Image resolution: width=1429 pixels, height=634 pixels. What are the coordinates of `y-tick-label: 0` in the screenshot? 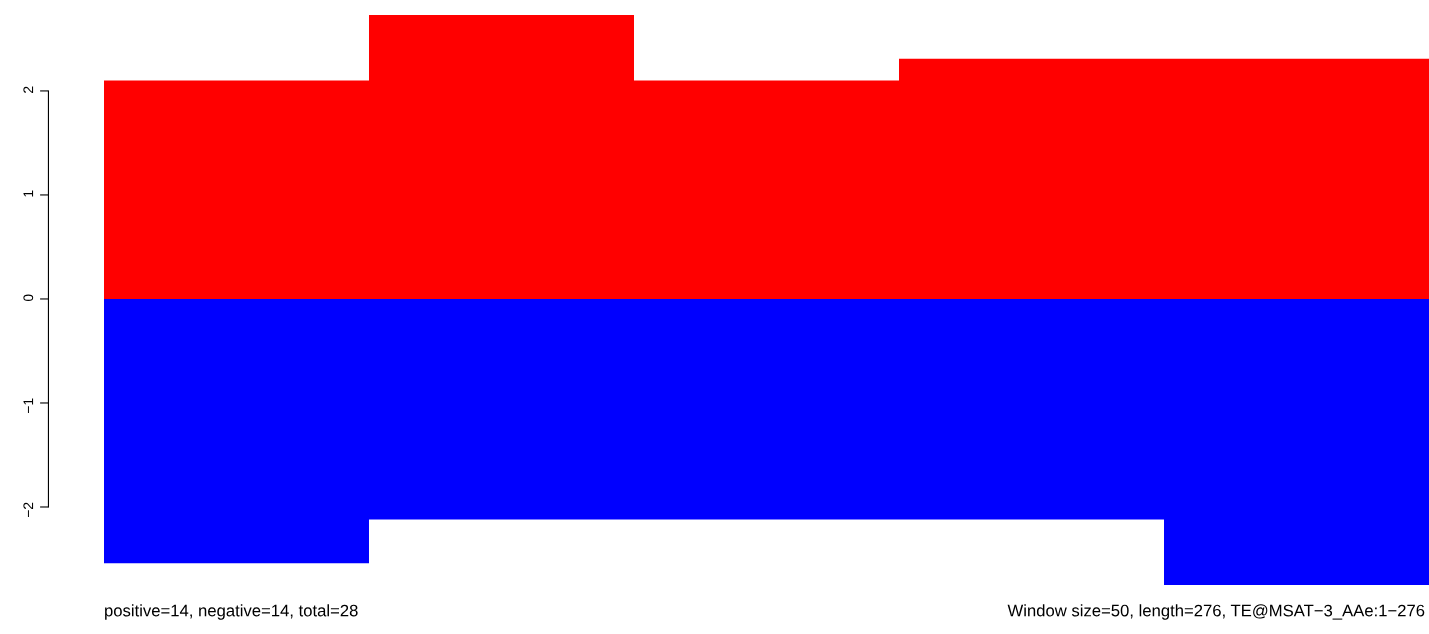 It's located at (28, 298).